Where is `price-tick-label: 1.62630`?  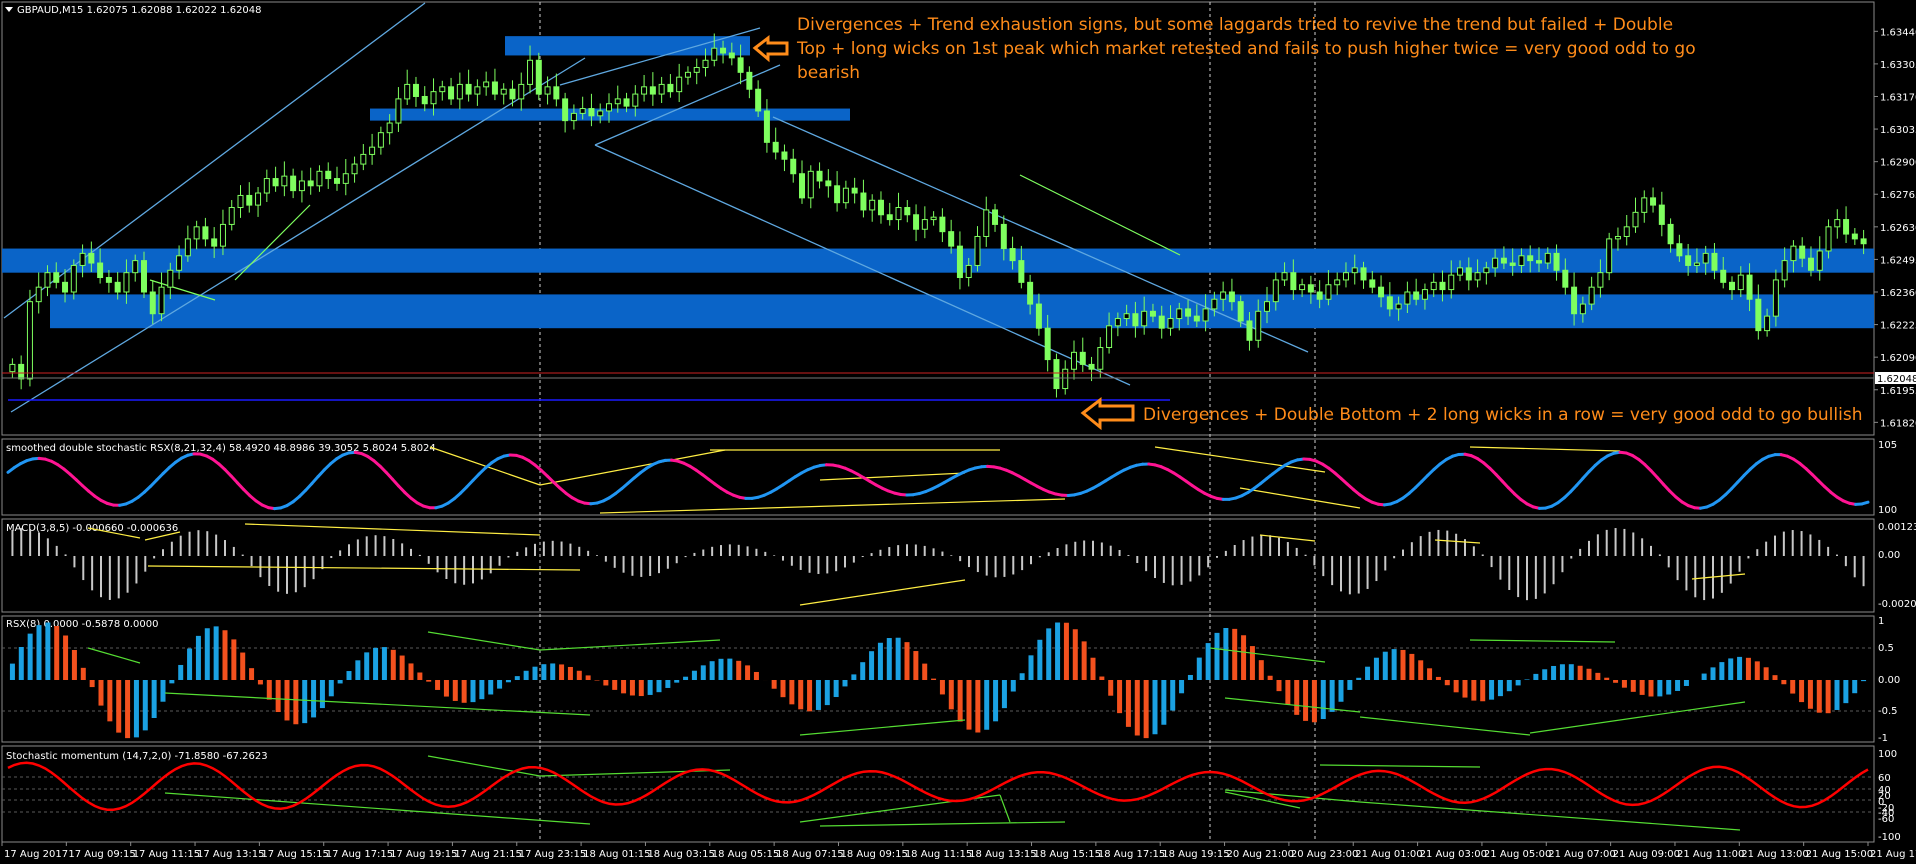 price-tick-label: 1.62630 is located at coordinates (1898, 228).